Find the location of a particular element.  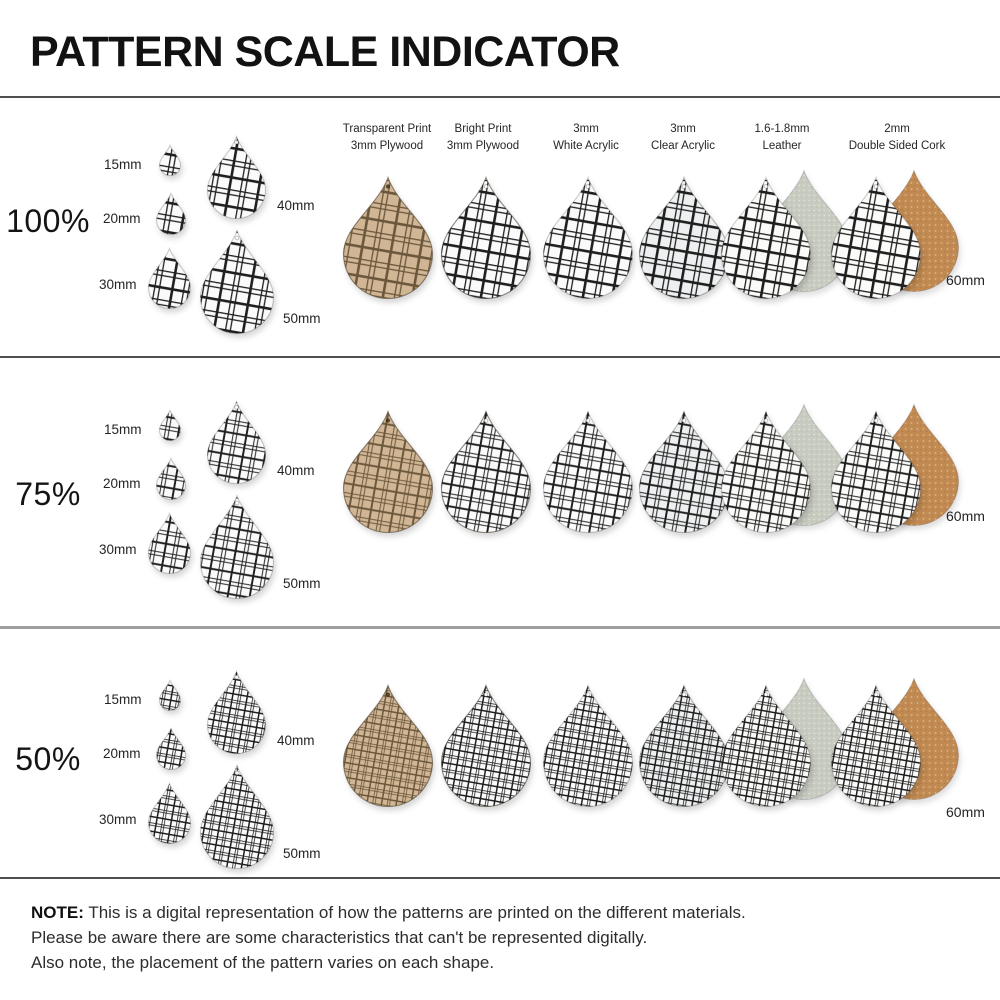

scale-label-50: 50% is located at coordinates (48, 759).